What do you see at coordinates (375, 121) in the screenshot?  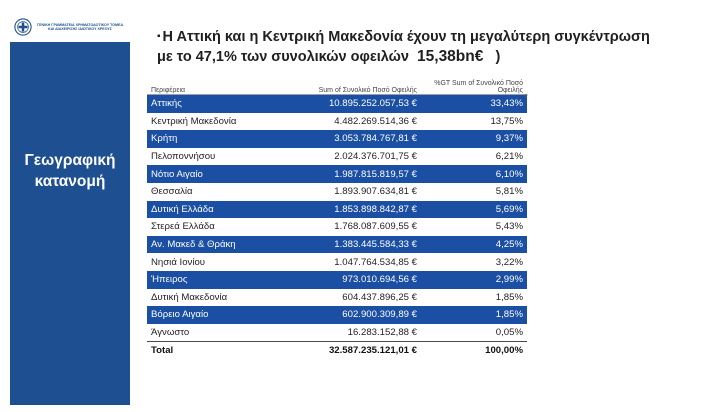 I see `sum-cell: 4.482.269.514,36 €` at bounding box center [375, 121].